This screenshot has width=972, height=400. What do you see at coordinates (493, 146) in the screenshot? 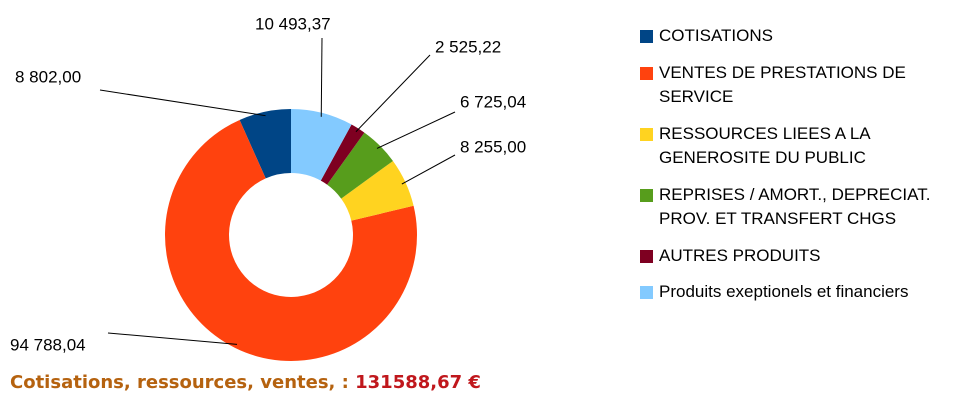
I see `value-label: 8 255,00` at bounding box center [493, 146].